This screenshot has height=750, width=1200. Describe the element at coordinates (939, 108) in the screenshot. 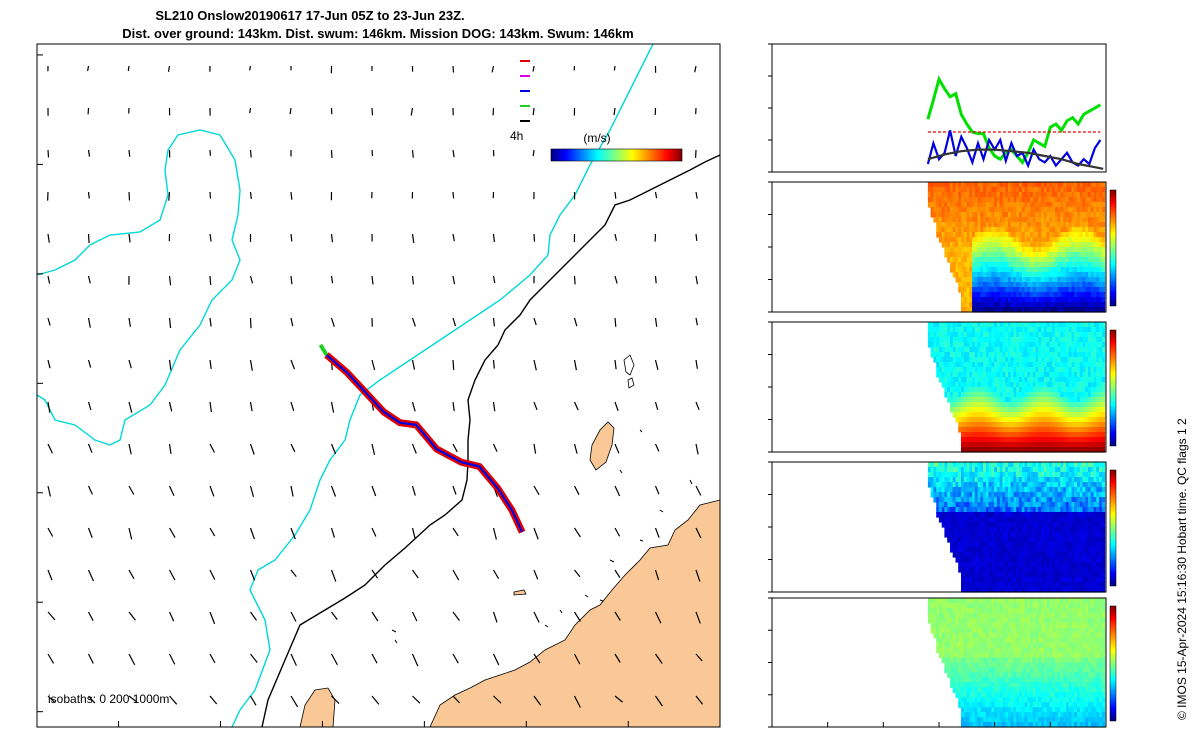

I see `velocity-axes-frame` at that location.